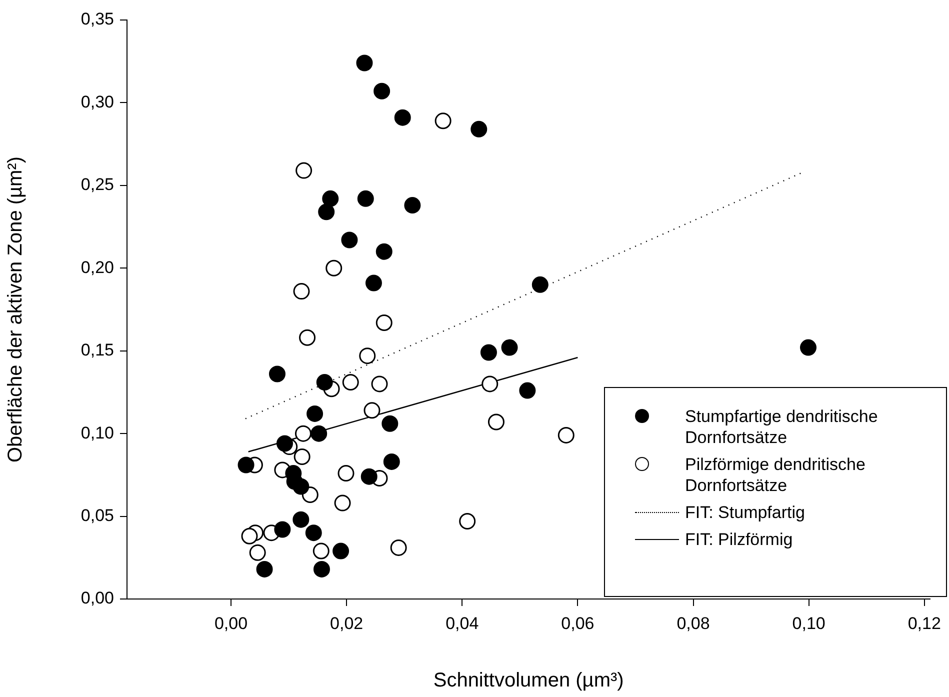 This screenshot has width=949, height=697. I want to click on x-tick-label: 0,04, so click(462, 623).